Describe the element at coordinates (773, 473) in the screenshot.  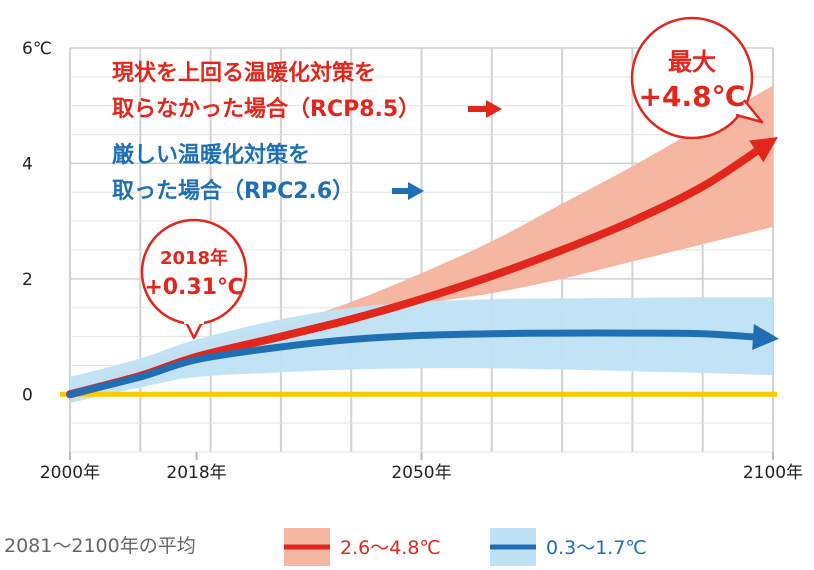
I see `x-tick-label: 2100年` at that location.